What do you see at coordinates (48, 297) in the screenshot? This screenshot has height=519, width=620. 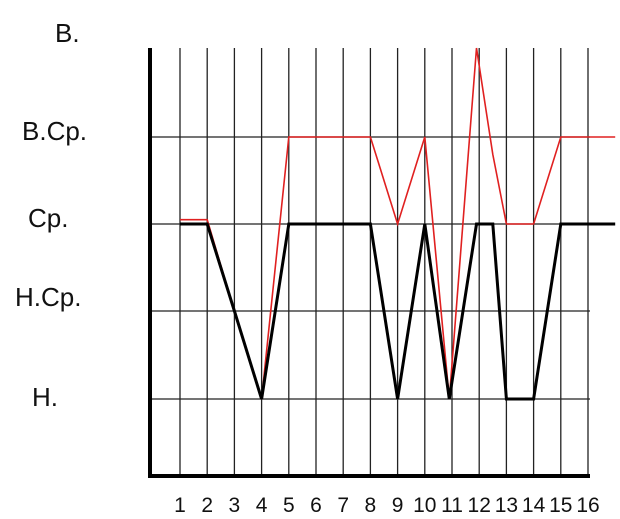 I see `y-level-label: Н.Ср.` at bounding box center [48, 297].